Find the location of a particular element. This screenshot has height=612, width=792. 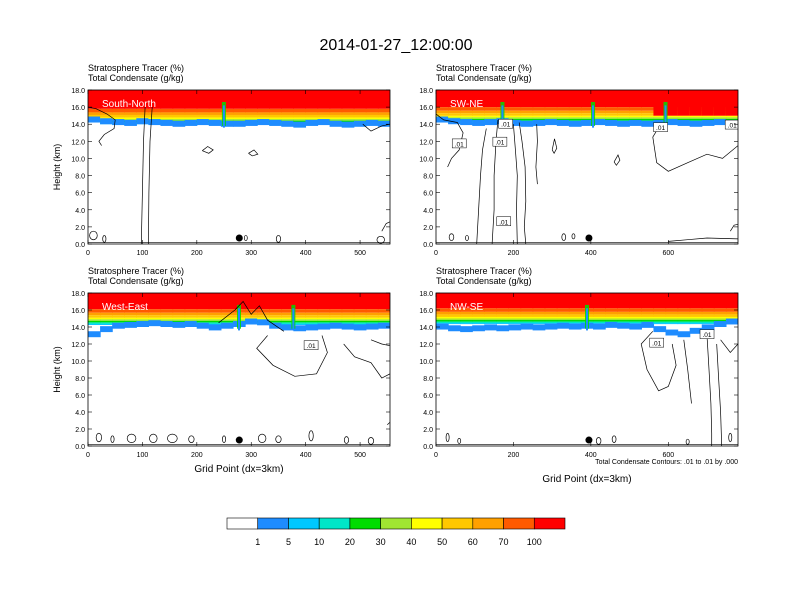

x-tick-label: 500 is located at coordinates (360, 253).